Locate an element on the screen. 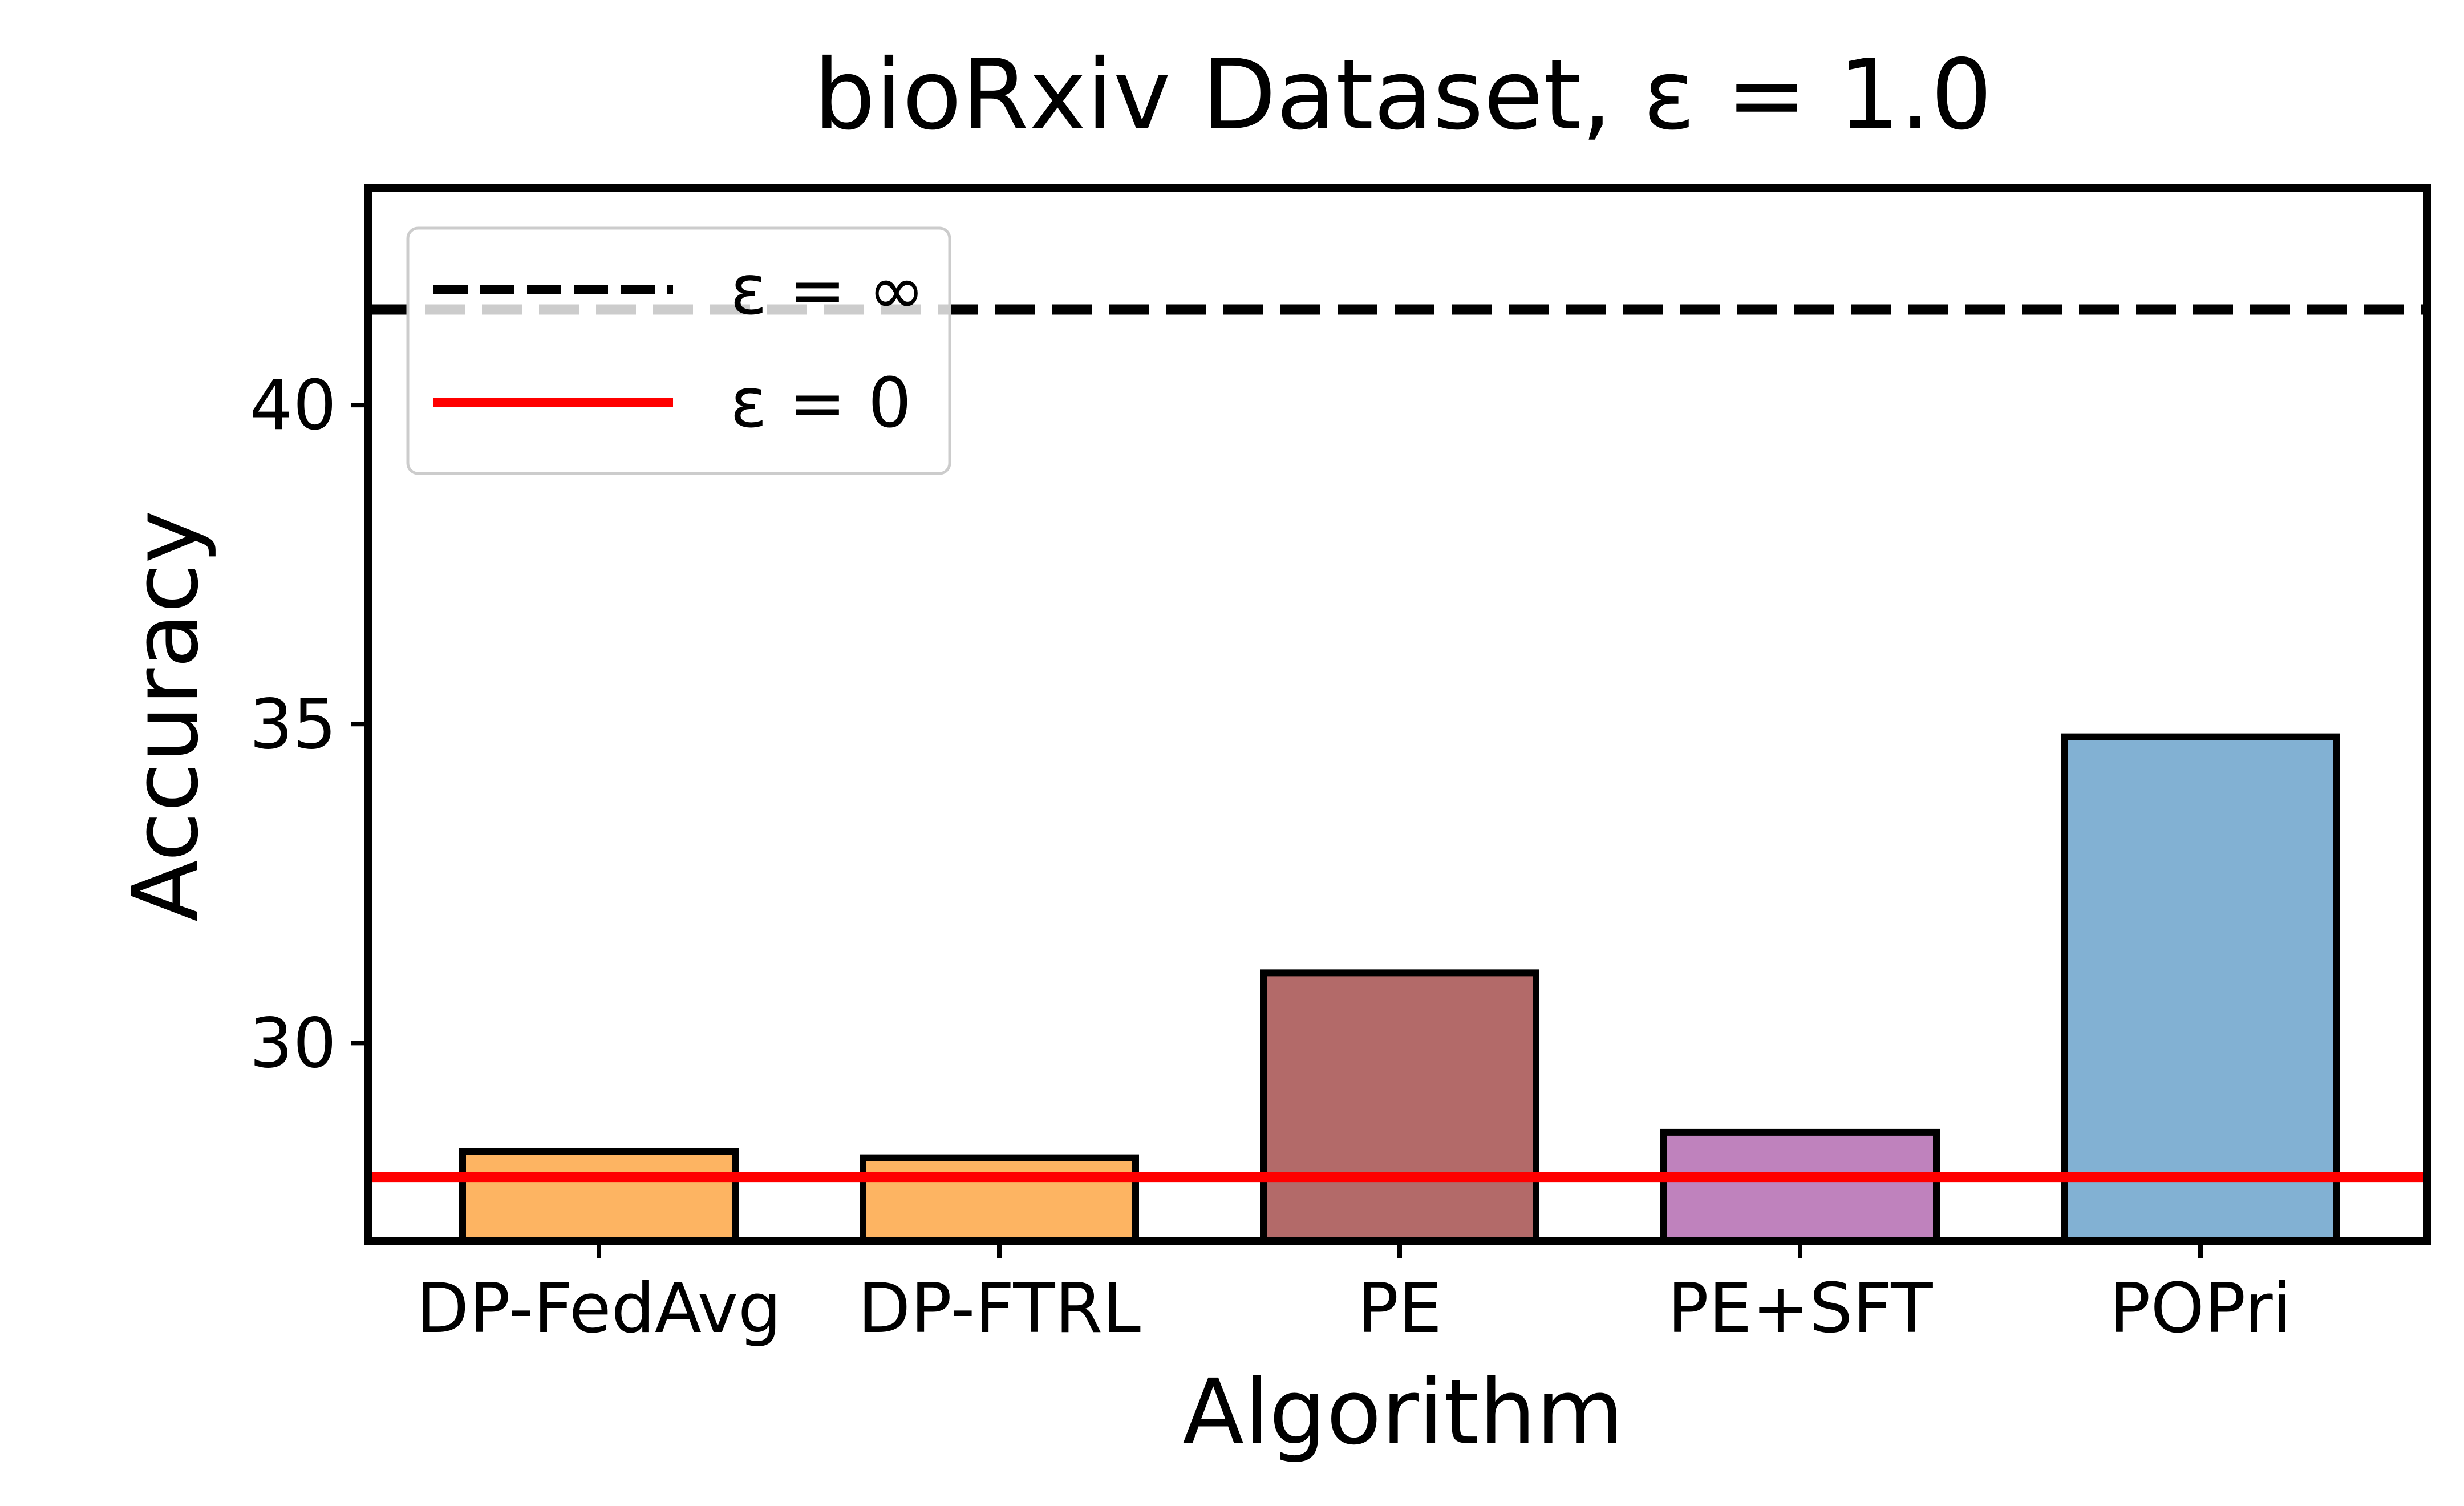 This screenshot has width=2464, height=1506. y-tick-label: 40 is located at coordinates (293, 406).